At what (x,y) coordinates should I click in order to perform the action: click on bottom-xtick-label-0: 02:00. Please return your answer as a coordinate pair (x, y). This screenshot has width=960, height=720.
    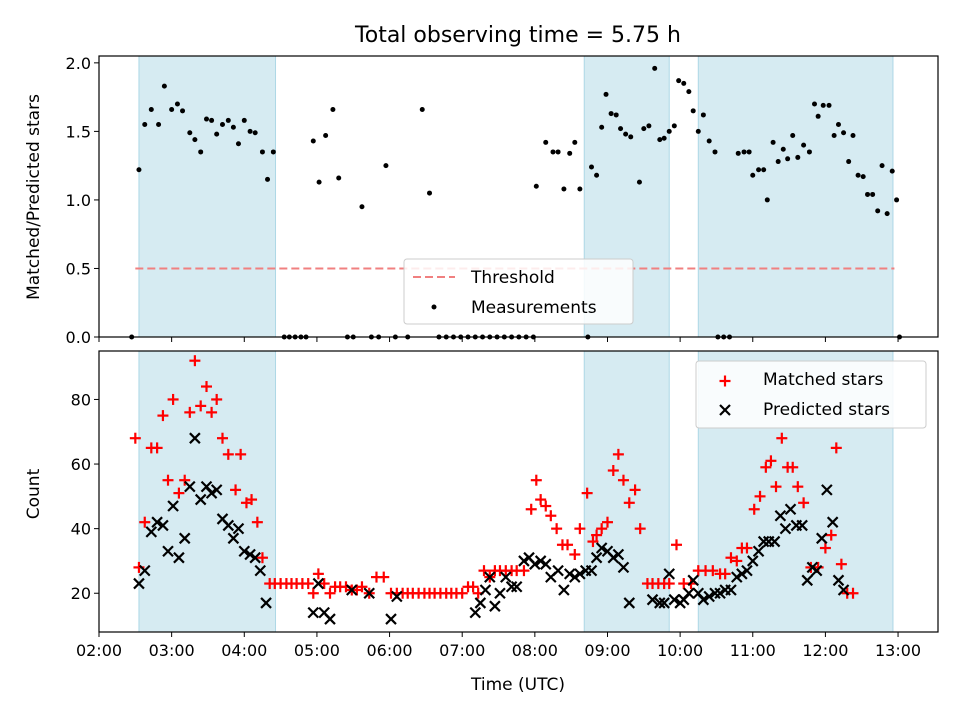
    Looking at the image, I should click on (99, 650).